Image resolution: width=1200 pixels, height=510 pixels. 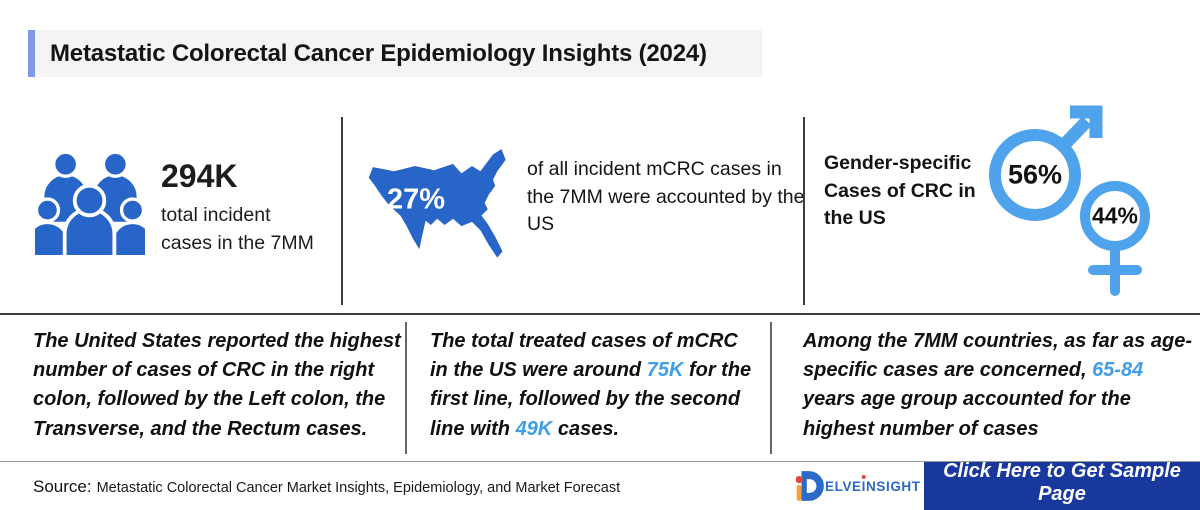 I want to click on us-share-figure: 27%, so click(x=433, y=205).